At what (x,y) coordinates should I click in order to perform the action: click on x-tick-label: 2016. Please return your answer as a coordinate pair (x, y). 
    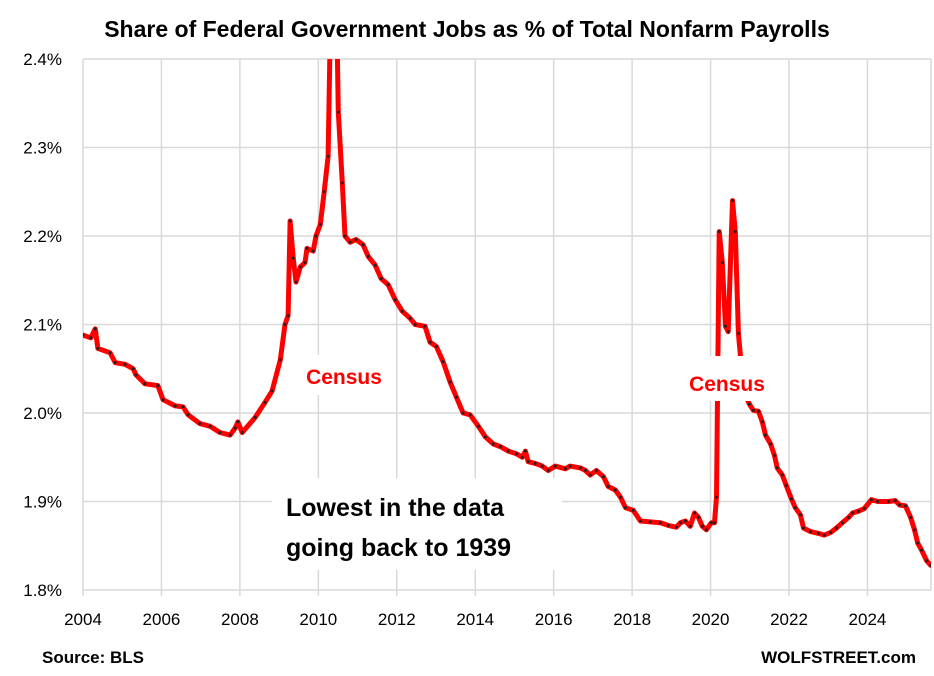
    Looking at the image, I should click on (554, 619).